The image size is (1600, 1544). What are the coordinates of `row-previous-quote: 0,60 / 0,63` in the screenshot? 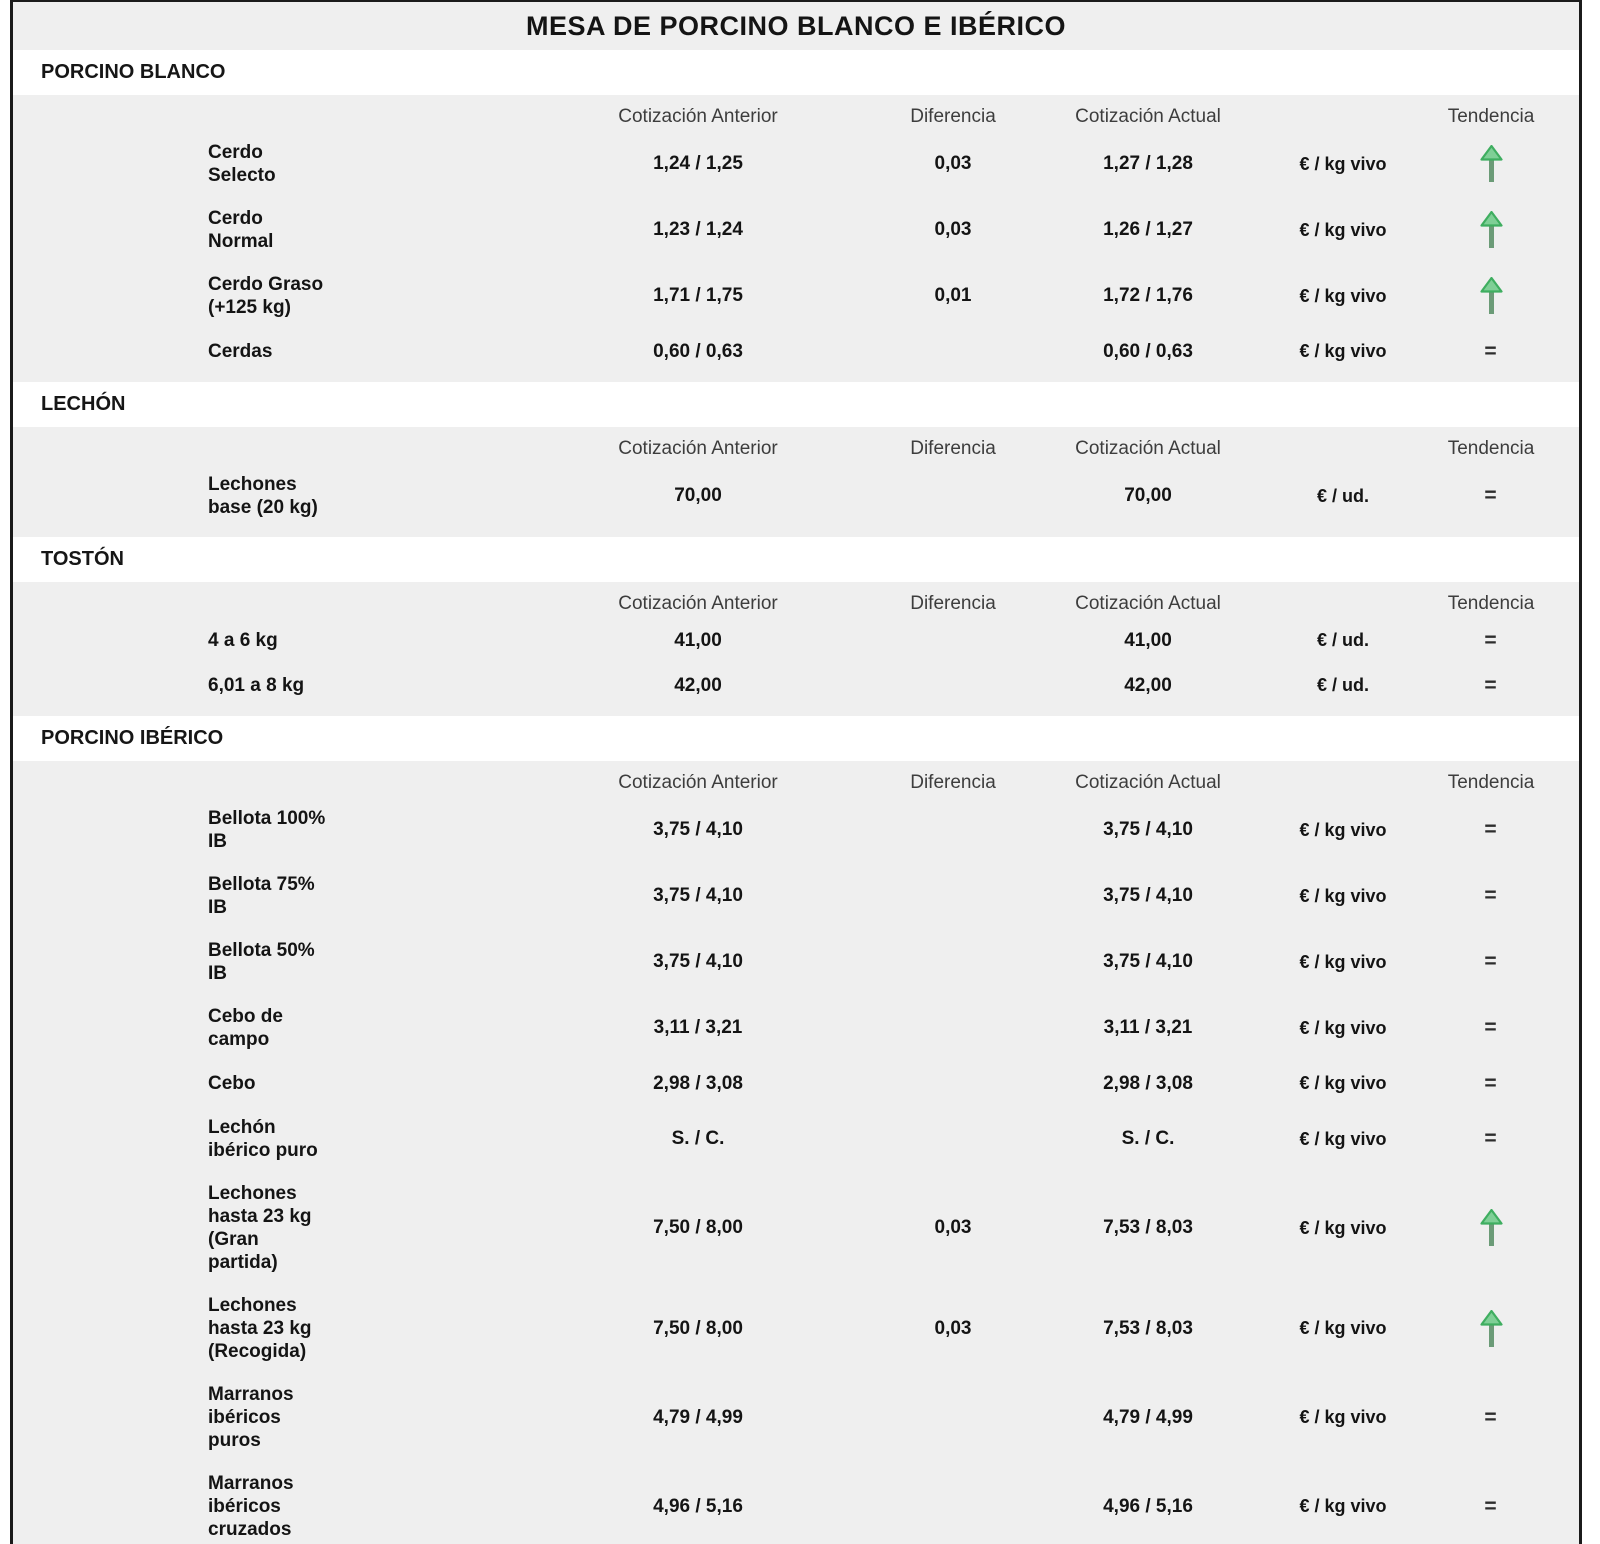 It's located at (698, 351).